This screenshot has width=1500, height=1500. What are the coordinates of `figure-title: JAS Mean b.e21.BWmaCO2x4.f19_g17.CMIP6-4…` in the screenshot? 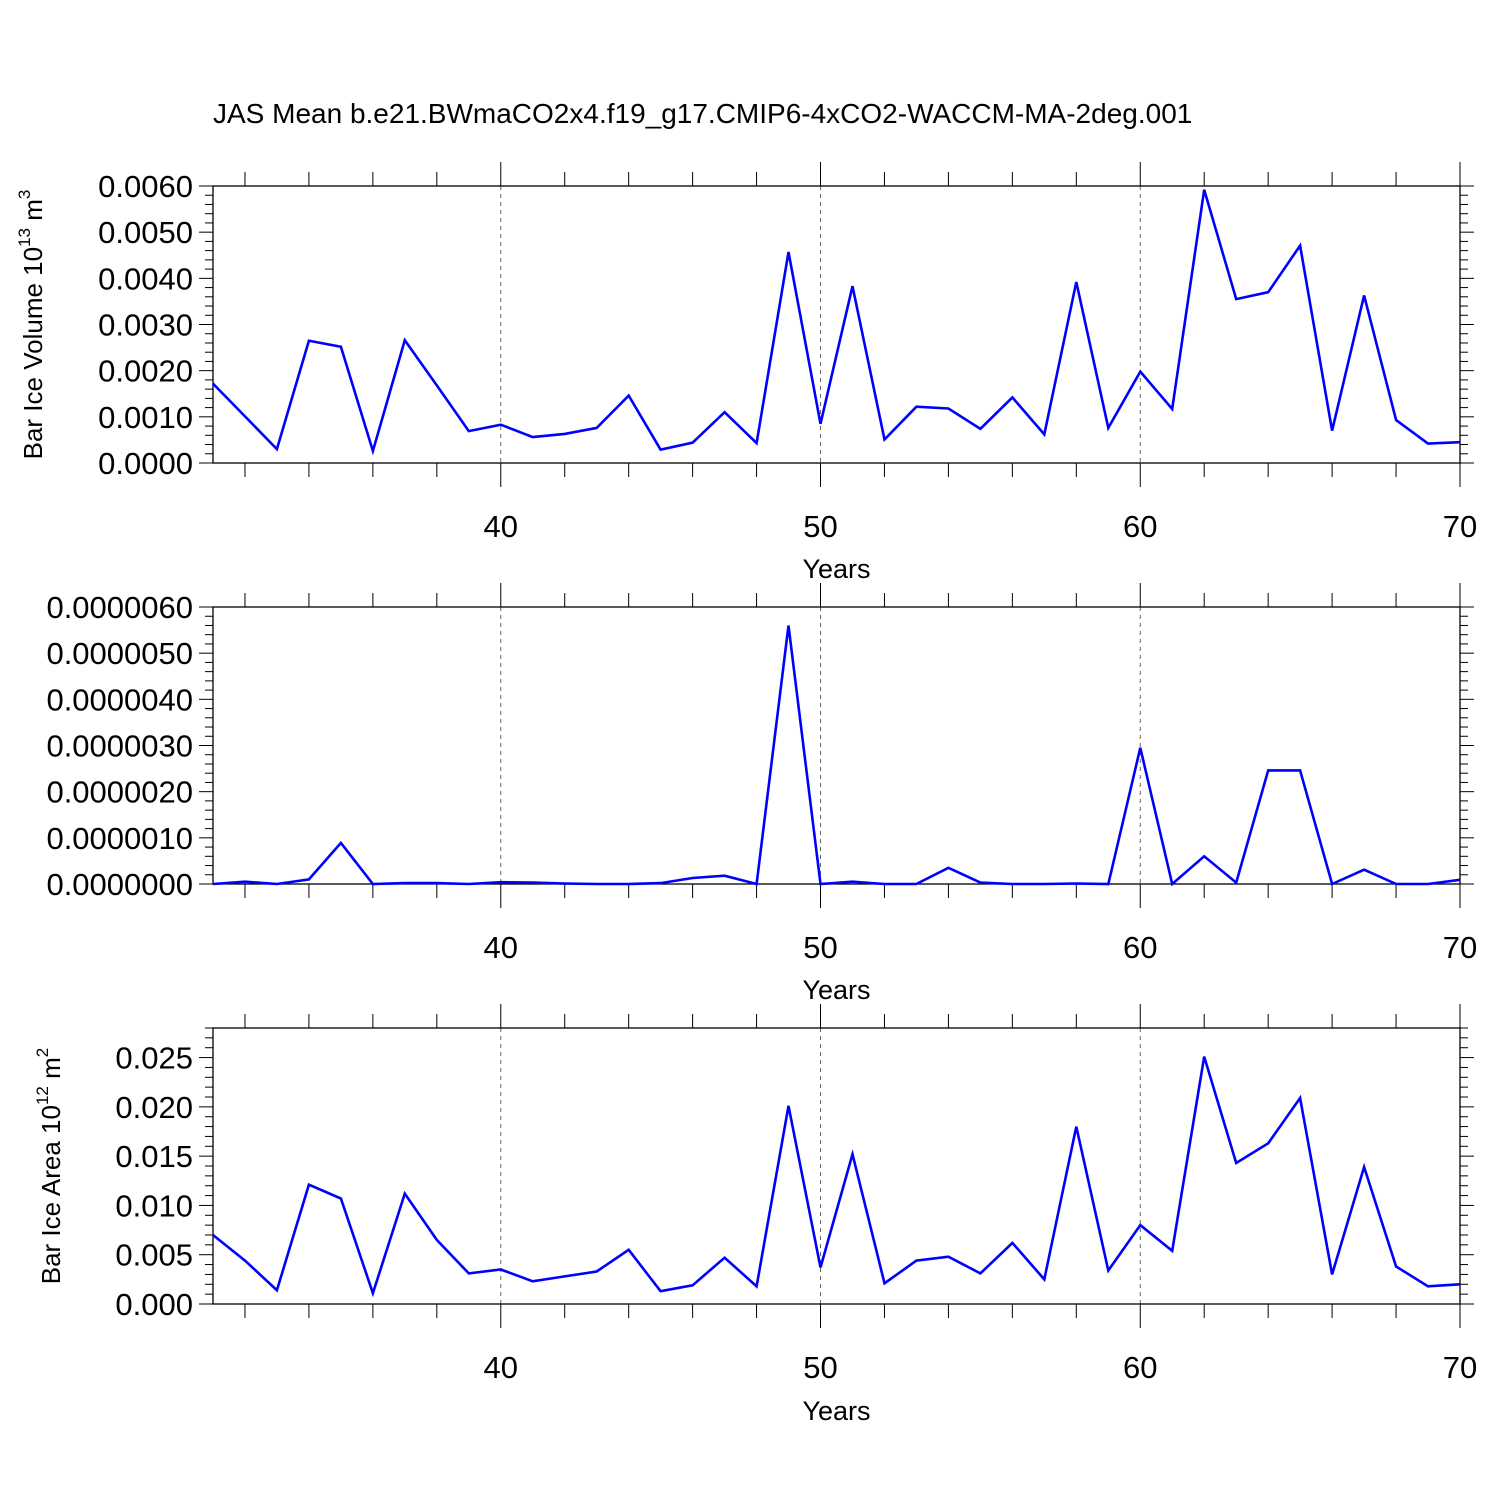 It's located at (702, 113).